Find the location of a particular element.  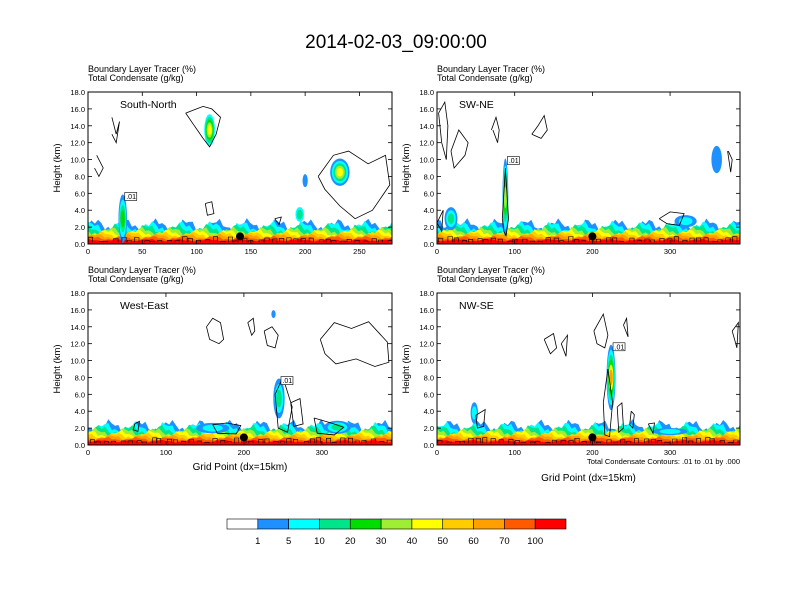

x-axis-label: Grid Point (dx=15km) is located at coordinates (588, 478).